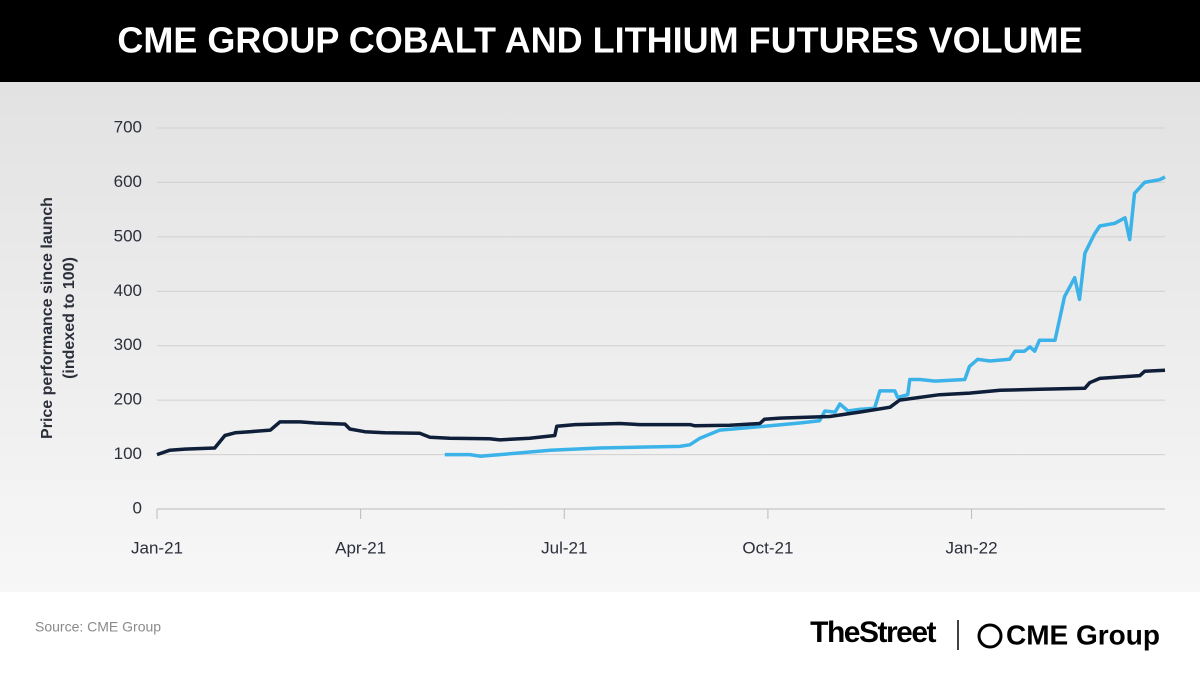 This screenshot has width=1200, height=678. What do you see at coordinates (128, 399) in the screenshot?
I see `y-tick-label: 200` at bounding box center [128, 399].